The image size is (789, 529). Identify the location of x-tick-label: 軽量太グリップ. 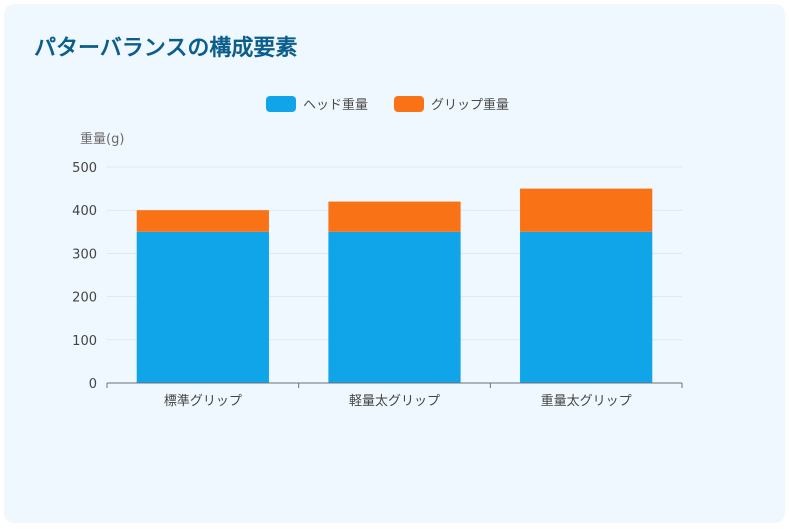
(394, 401).